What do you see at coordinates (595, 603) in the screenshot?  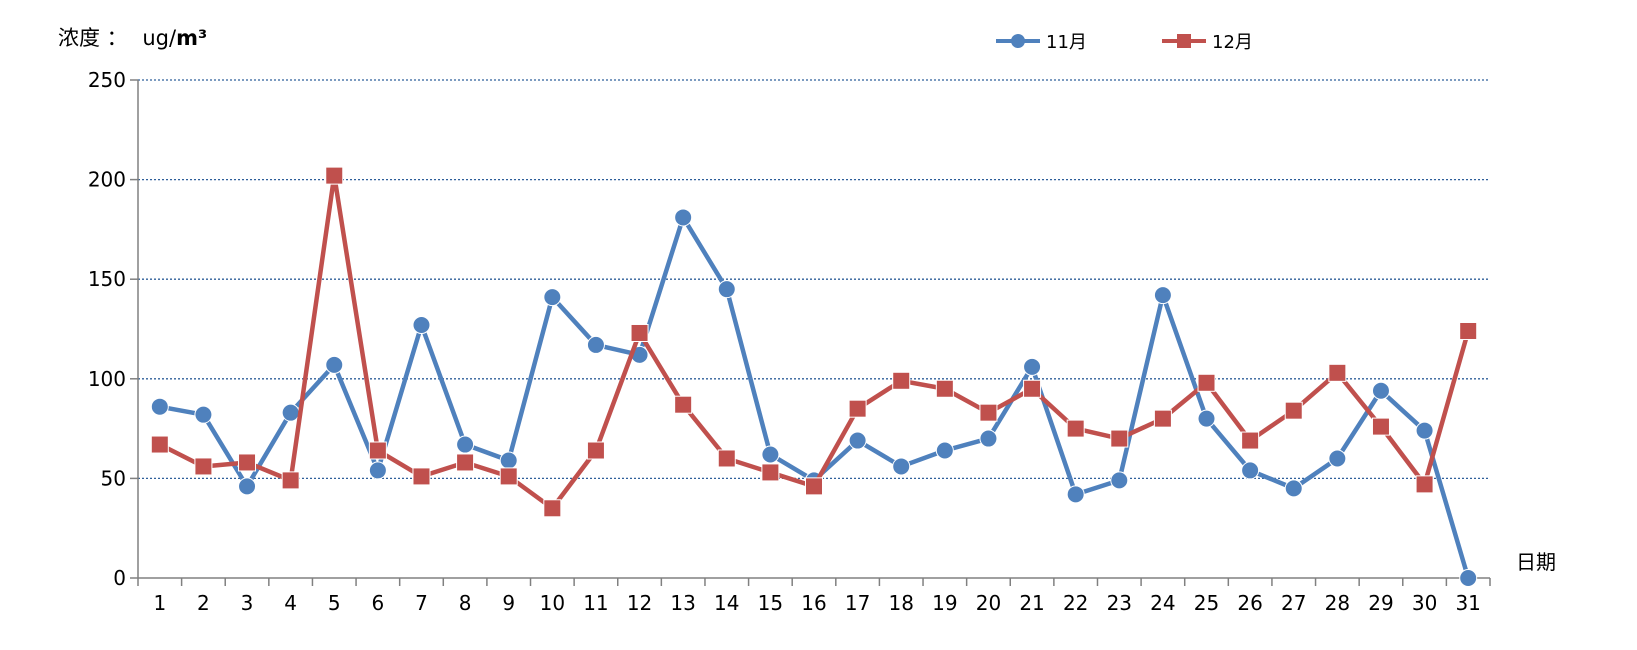 I see `x-tick-label: 11` at bounding box center [595, 603].